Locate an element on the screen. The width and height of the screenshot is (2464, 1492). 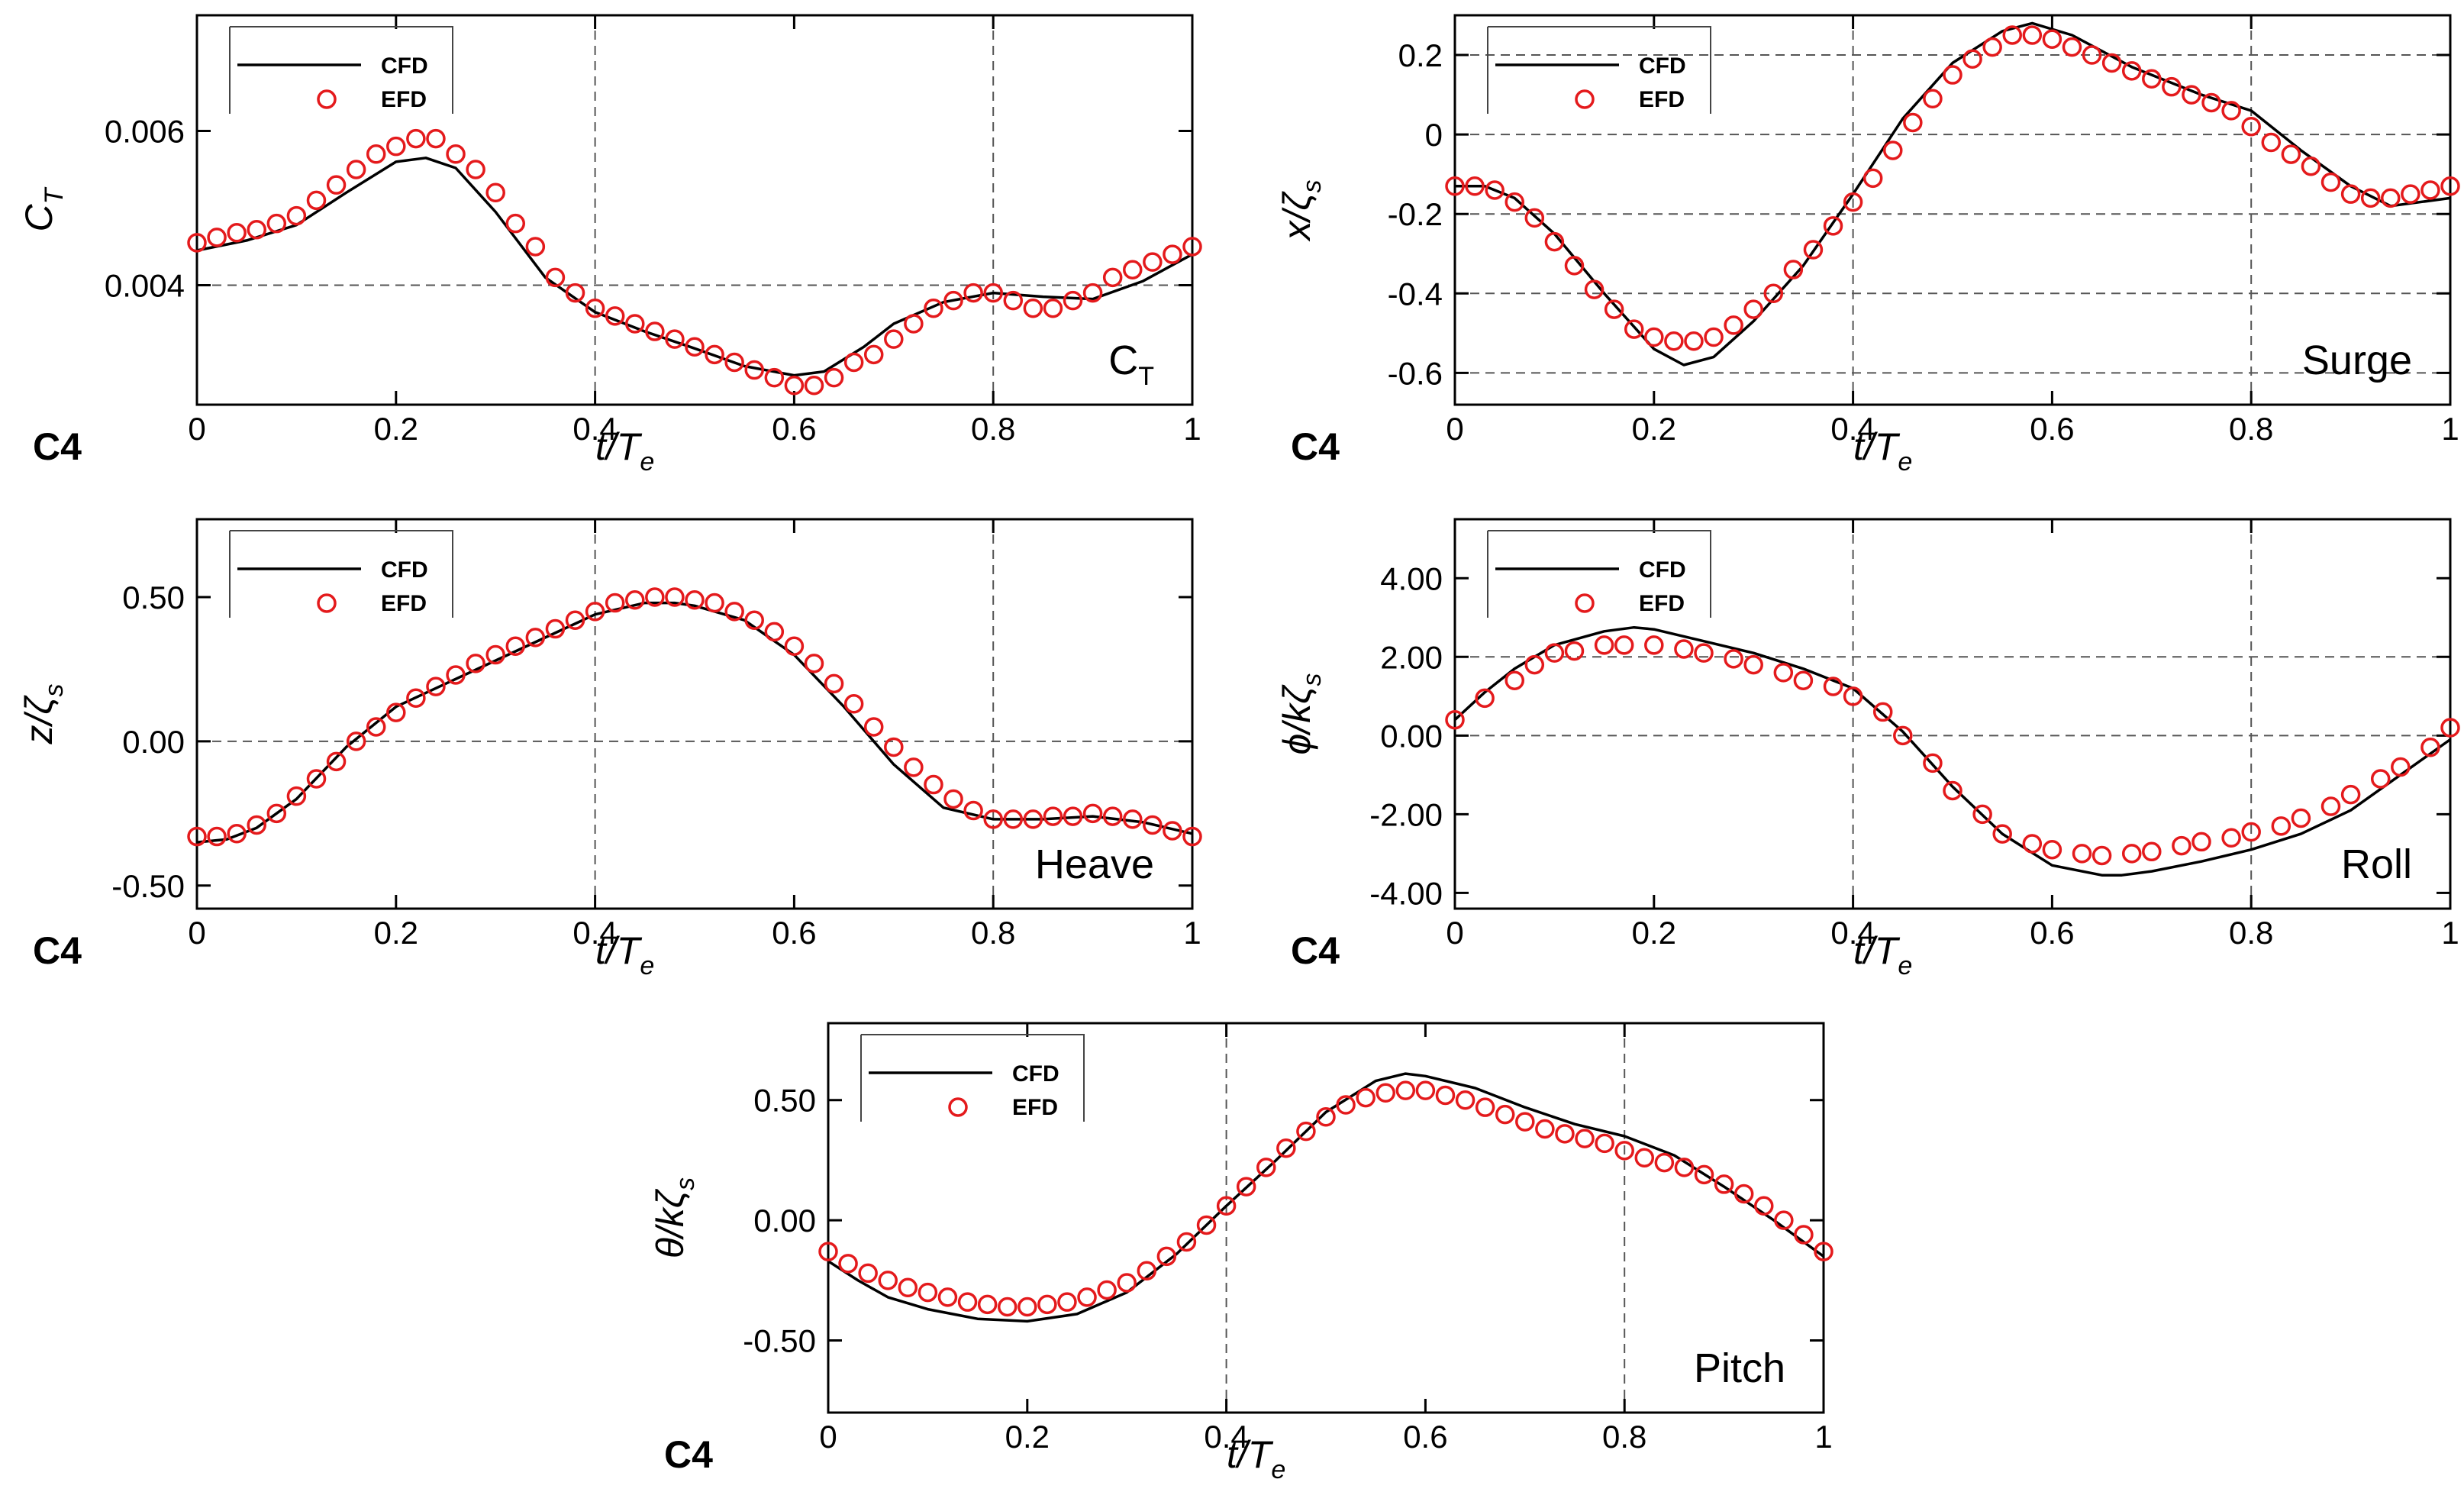
y-axis-label-main: z/ζ is located at coordinates (39, 720).